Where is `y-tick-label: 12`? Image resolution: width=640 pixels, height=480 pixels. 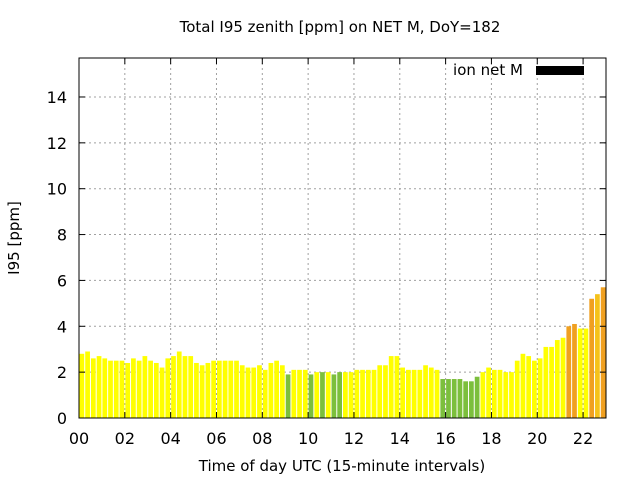 y-tick-label: 12 is located at coordinates (57, 143).